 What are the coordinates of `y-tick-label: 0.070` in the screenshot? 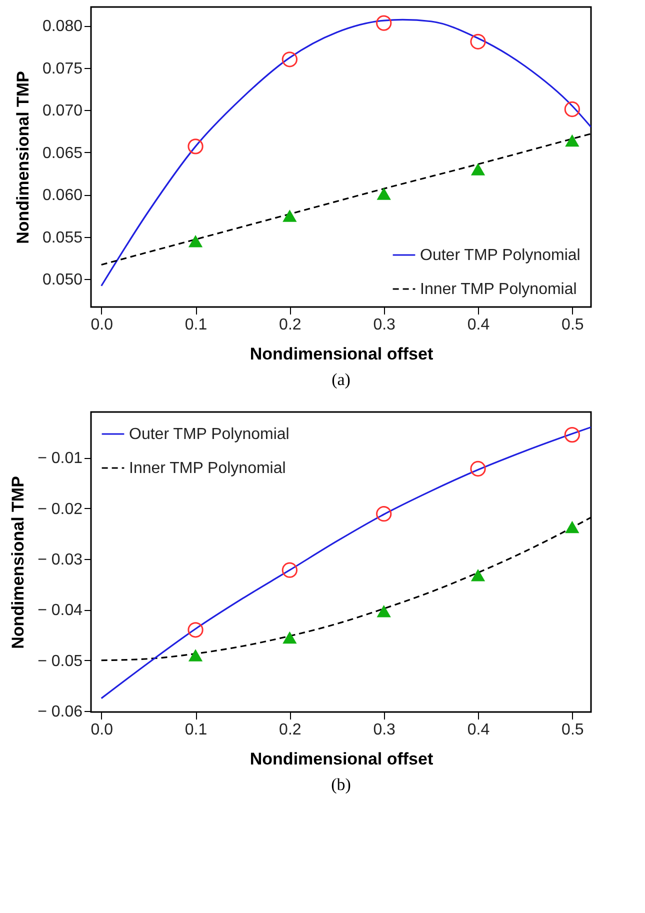 It's located at (62, 111).